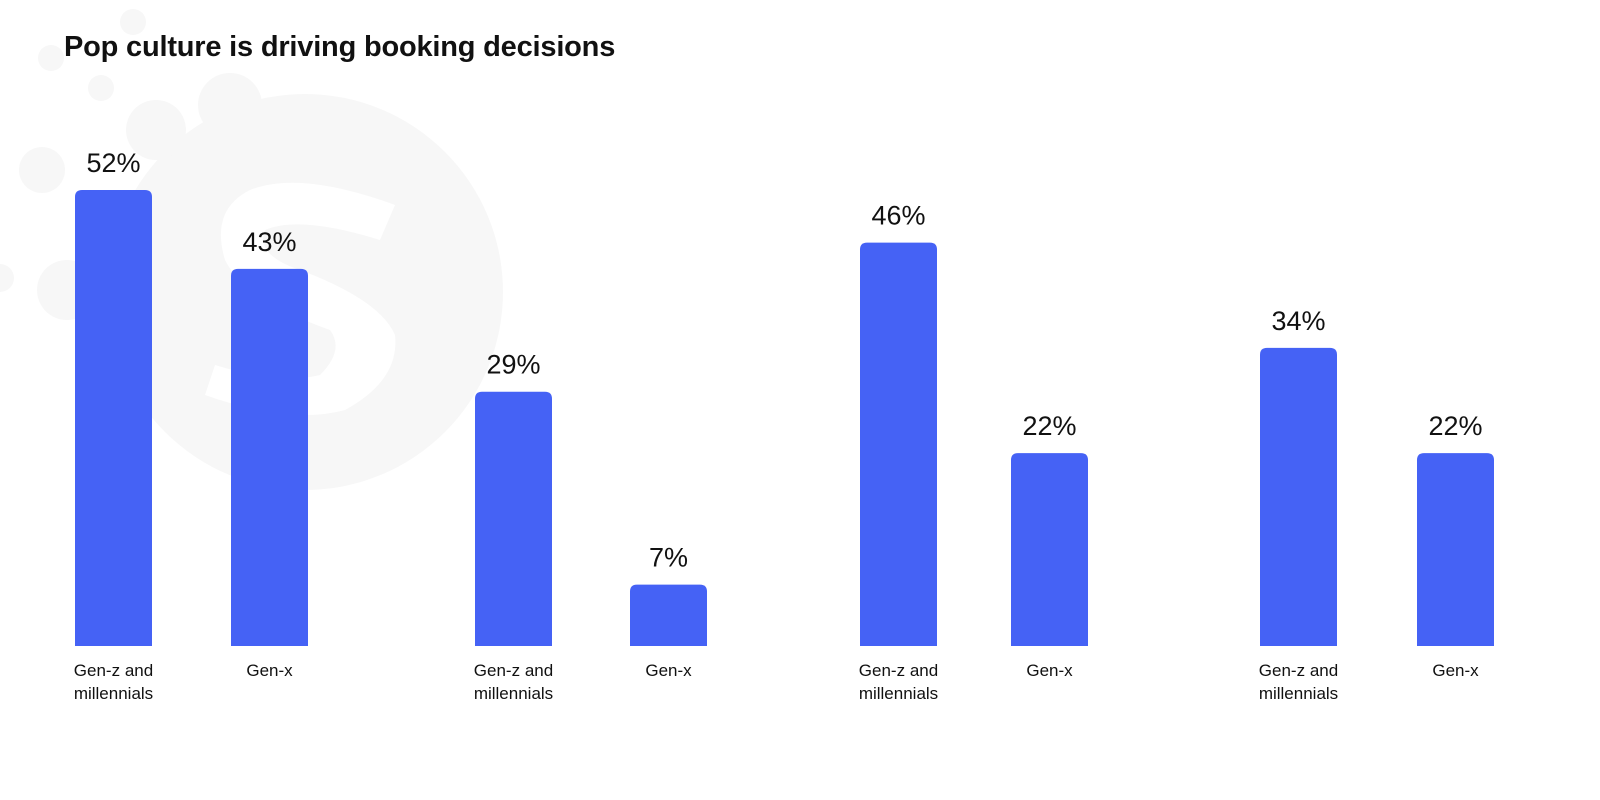 Image resolution: width=1600 pixels, height=800 pixels. What do you see at coordinates (898, 216) in the screenshot?
I see `value-label: 46%` at bounding box center [898, 216].